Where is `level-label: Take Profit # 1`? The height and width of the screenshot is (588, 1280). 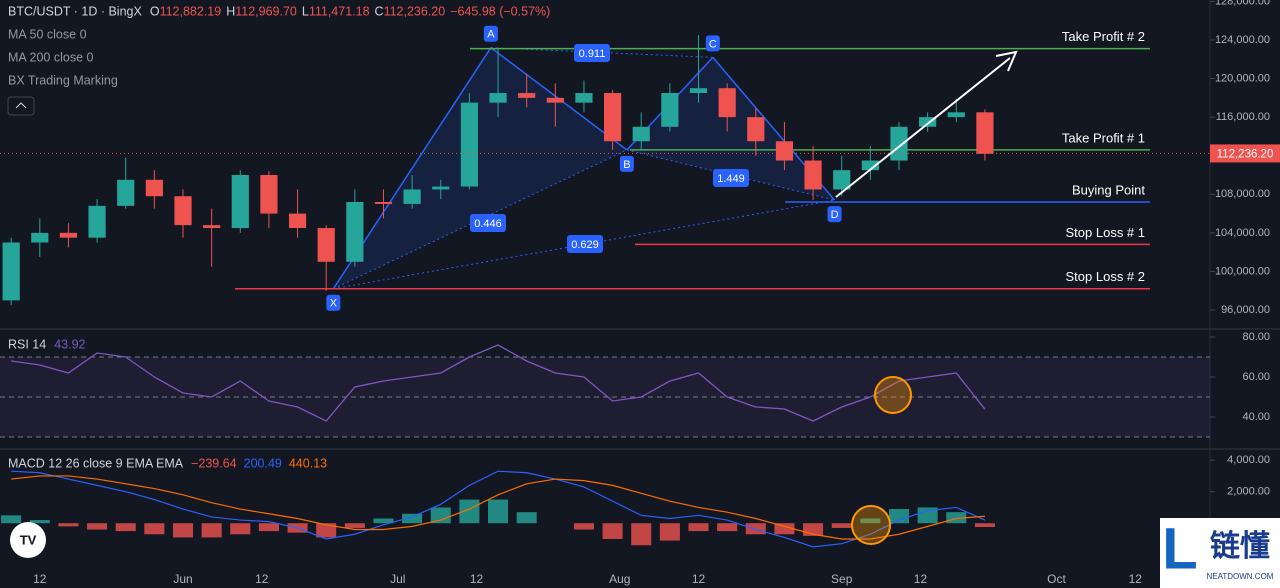
level-label: Take Profit # 1 is located at coordinates (1103, 137).